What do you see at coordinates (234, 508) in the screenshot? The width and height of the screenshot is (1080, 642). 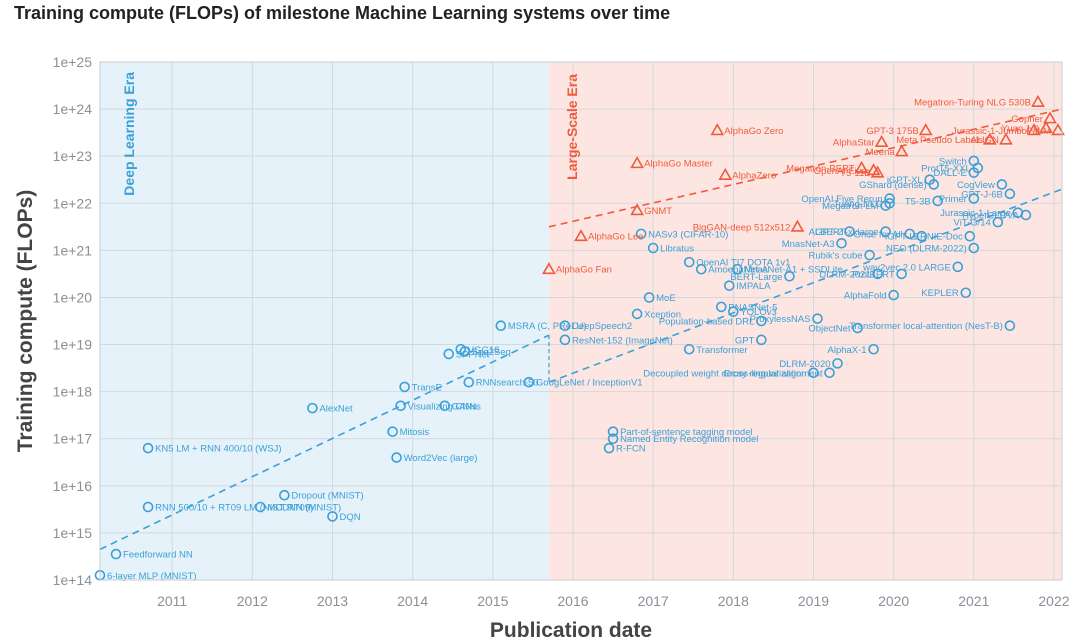 I see `point-label: RNN 500/10 + RT09 LM (NIST RT09)` at bounding box center [234, 508].